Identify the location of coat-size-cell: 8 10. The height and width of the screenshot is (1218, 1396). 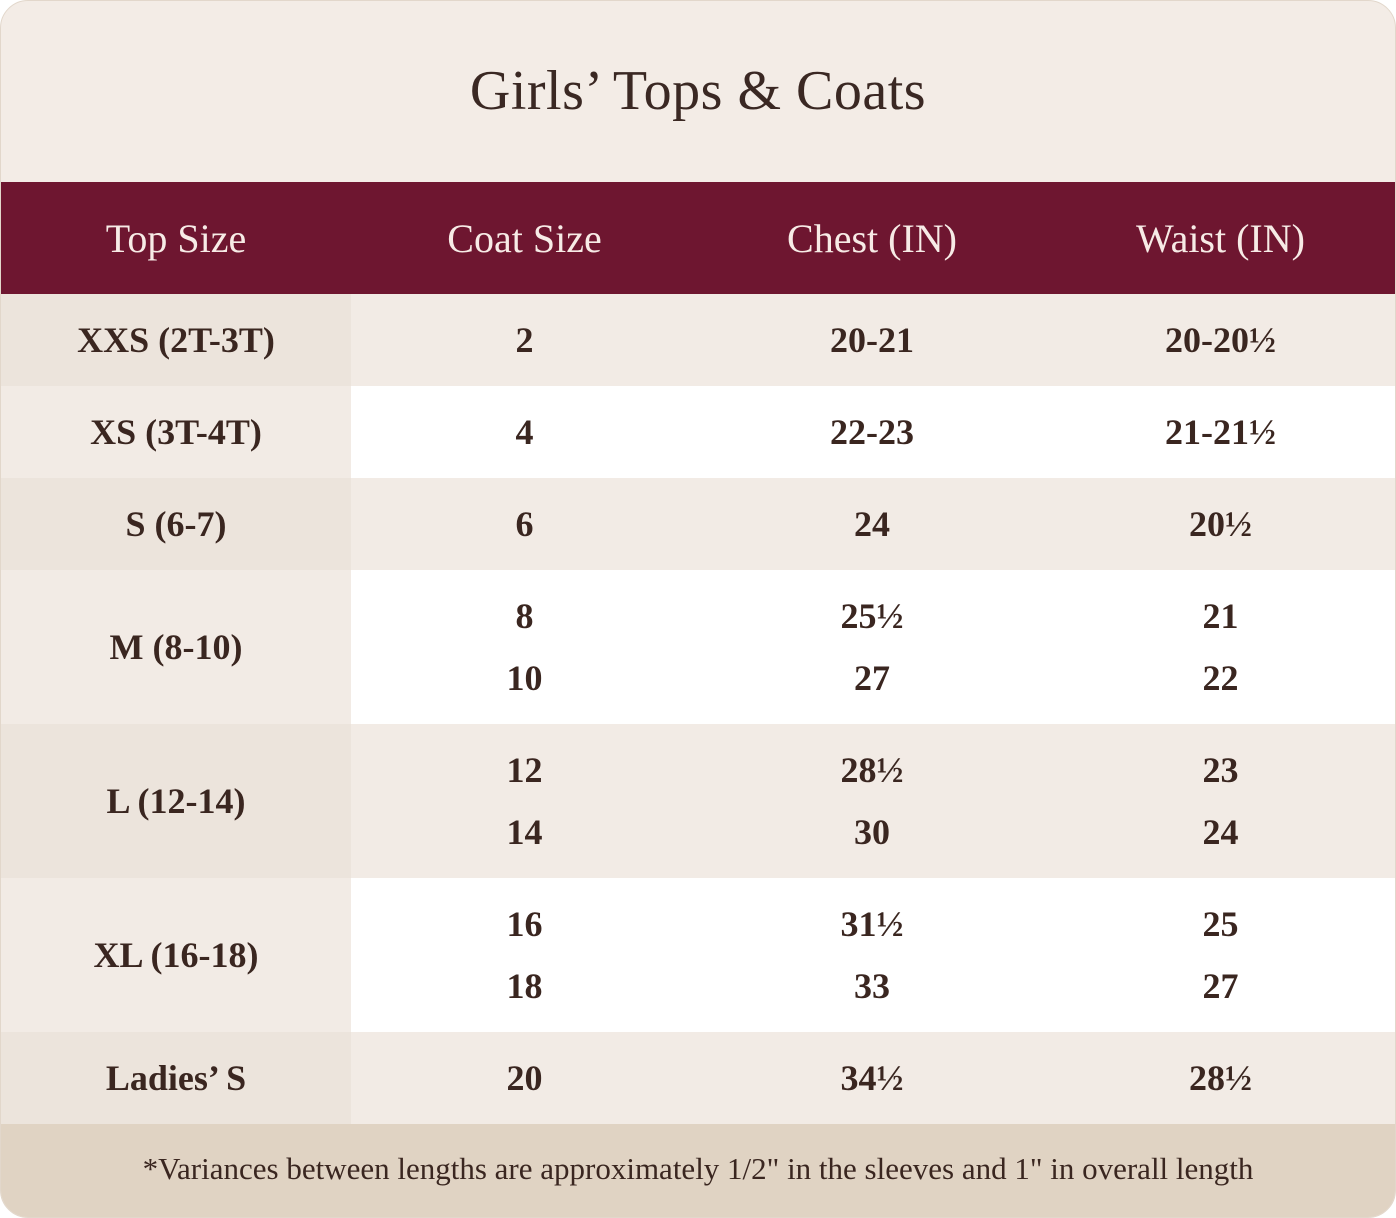
(524, 647).